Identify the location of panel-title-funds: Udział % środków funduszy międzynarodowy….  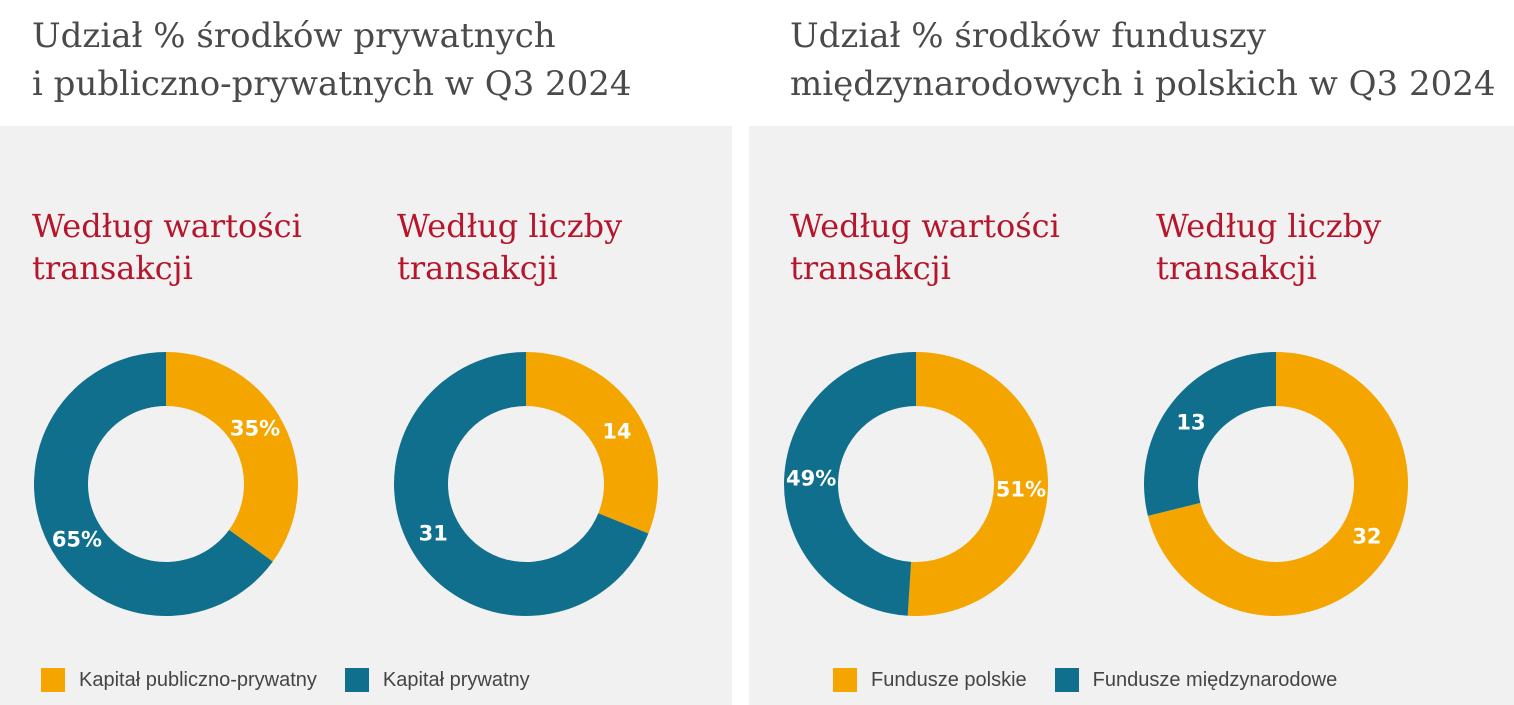
(1143, 60).